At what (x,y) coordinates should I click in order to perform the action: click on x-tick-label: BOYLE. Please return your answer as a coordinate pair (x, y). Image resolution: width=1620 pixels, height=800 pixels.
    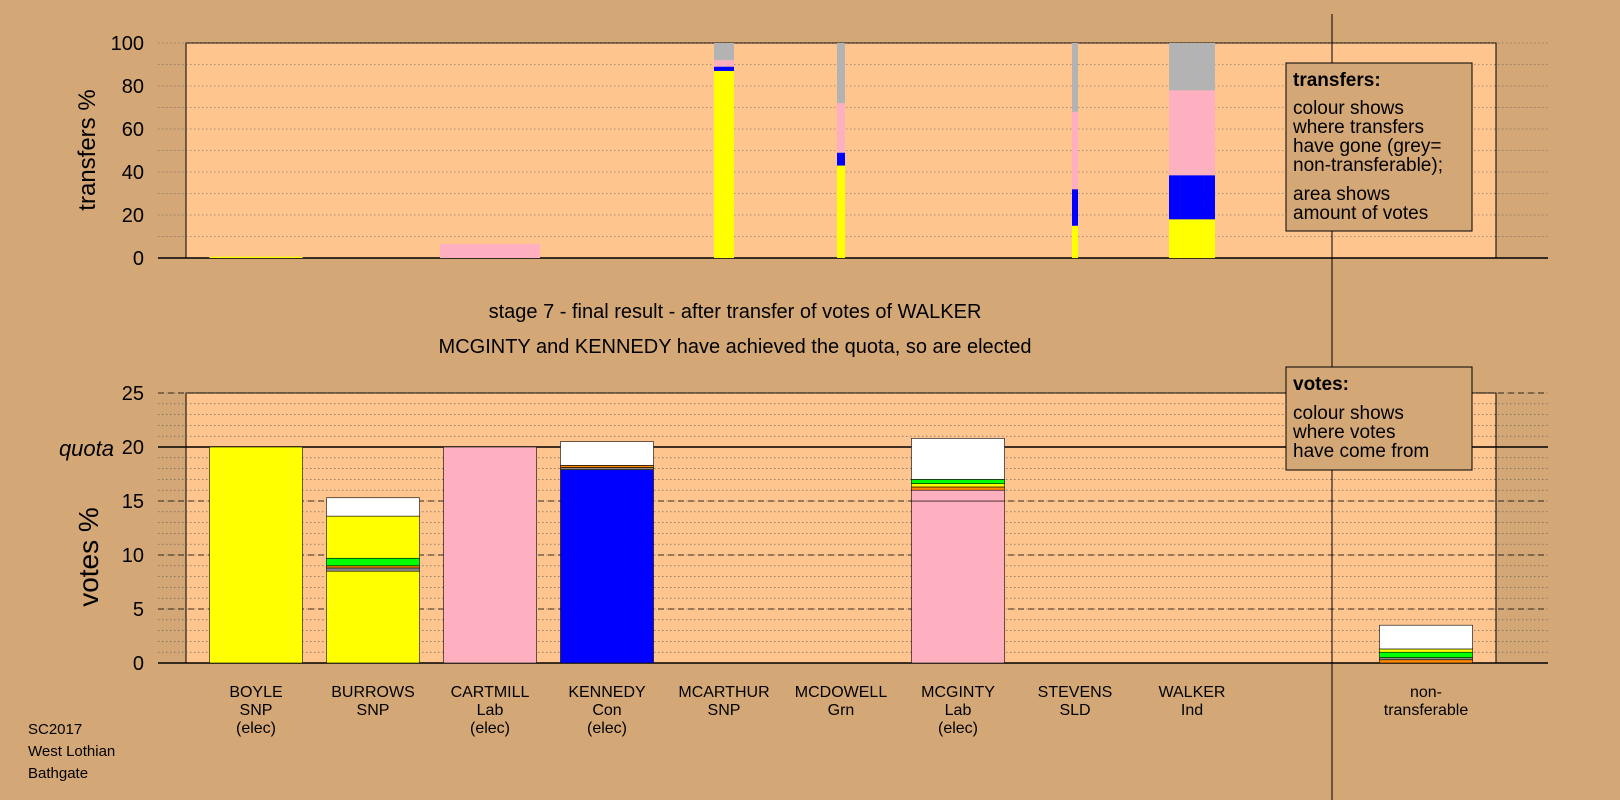
    Looking at the image, I should click on (255, 692).